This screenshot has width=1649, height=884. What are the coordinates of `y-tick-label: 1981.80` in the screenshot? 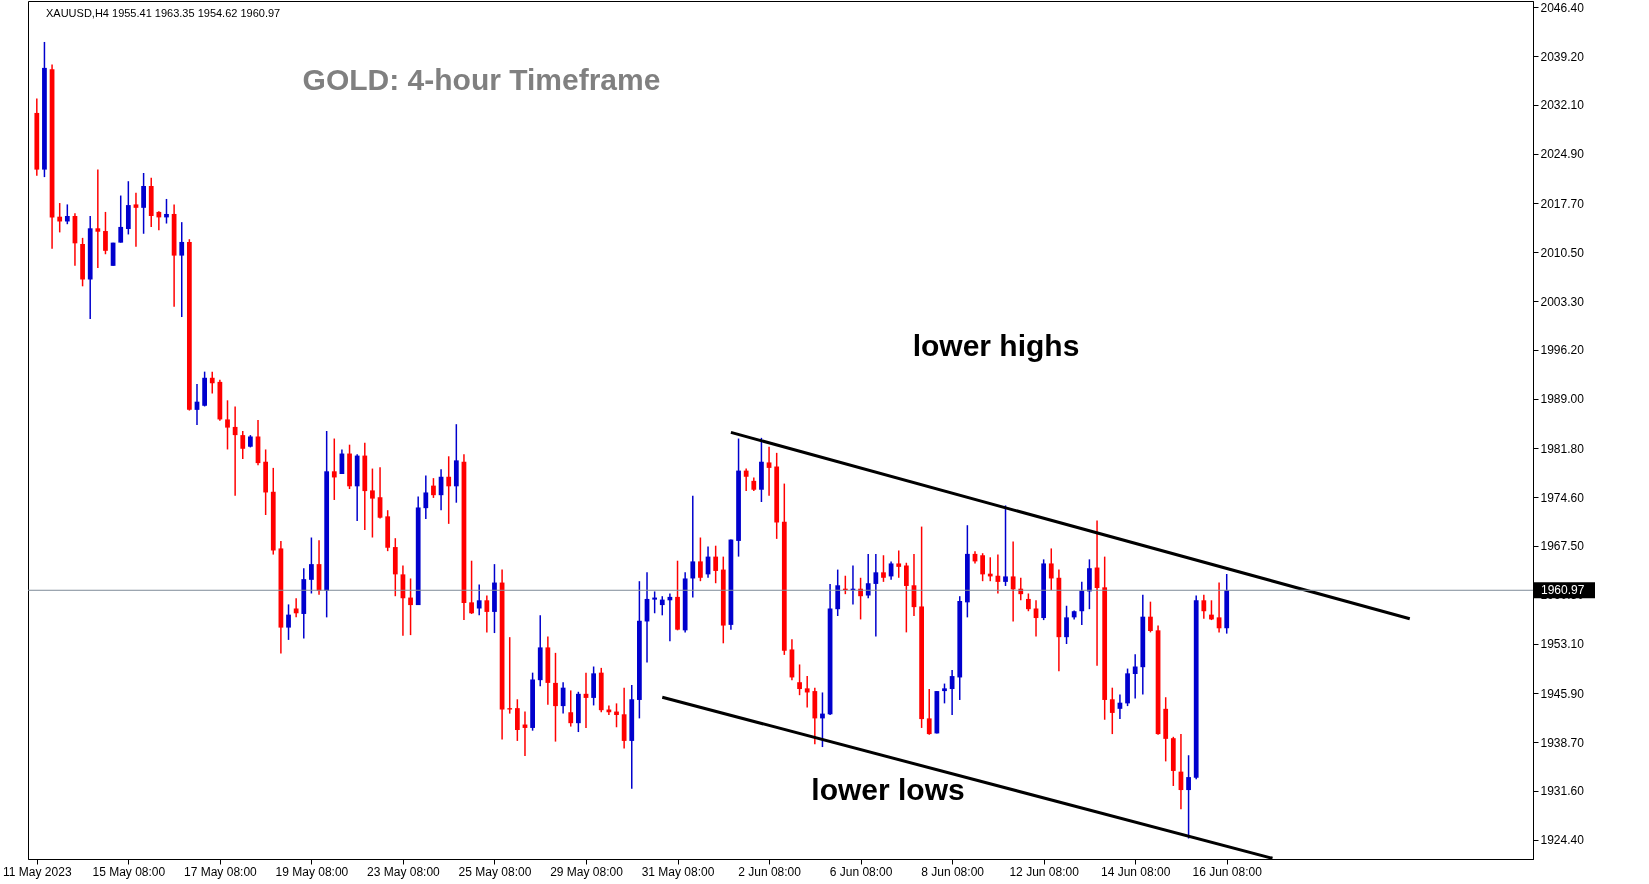 It's located at (1562, 448).